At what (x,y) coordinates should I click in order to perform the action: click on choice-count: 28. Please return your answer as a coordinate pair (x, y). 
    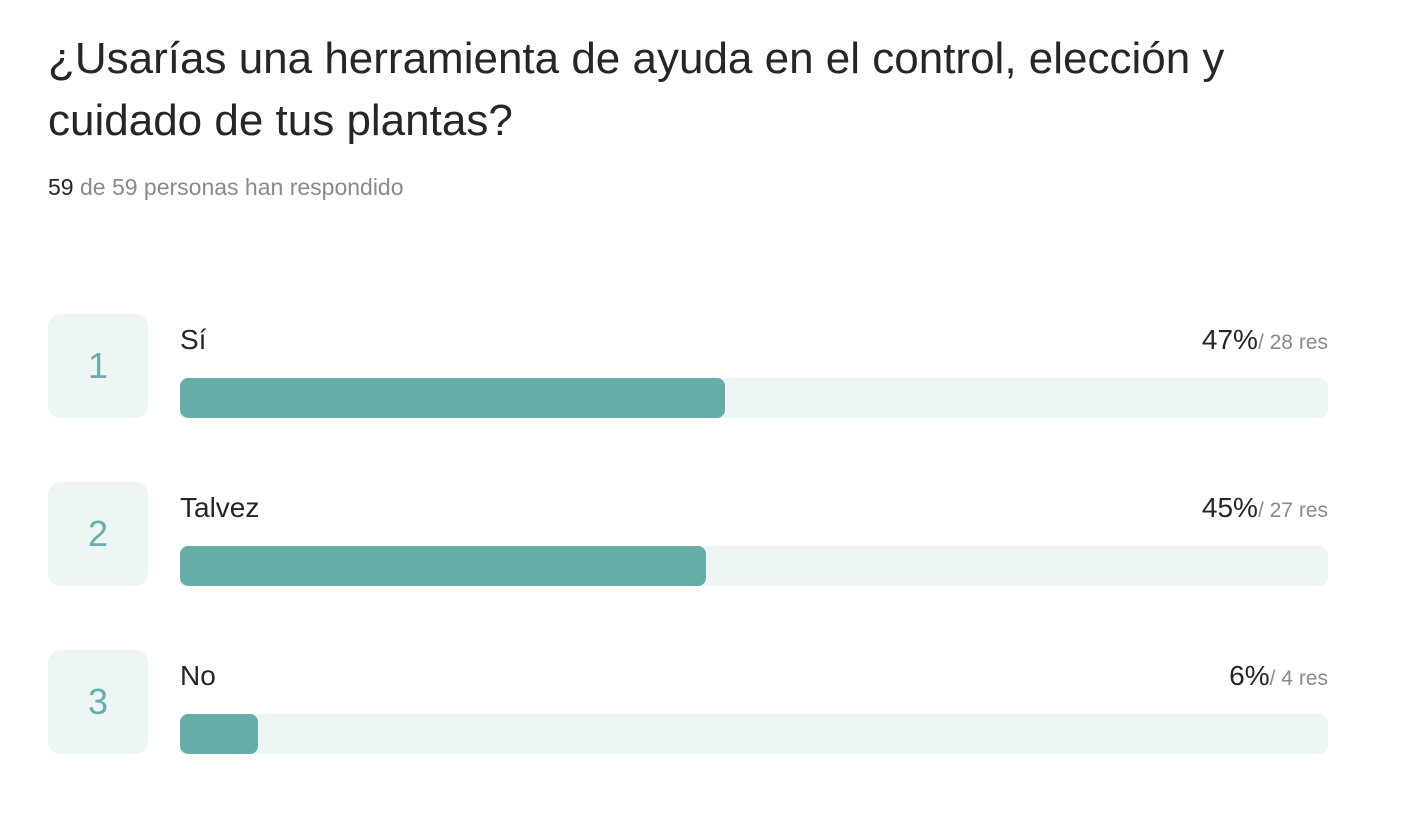
    Looking at the image, I should click on (1281, 342).